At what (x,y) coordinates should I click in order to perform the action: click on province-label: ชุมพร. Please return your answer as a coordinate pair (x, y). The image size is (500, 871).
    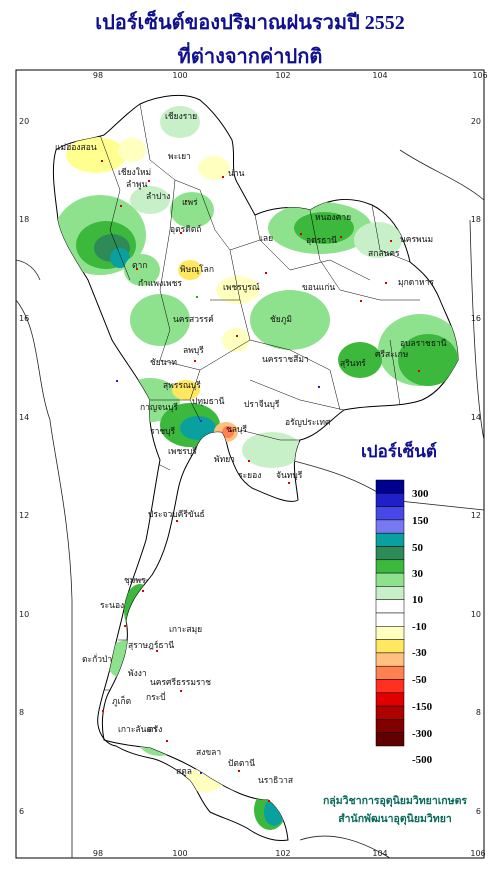
    Looking at the image, I should click on (135, 581).